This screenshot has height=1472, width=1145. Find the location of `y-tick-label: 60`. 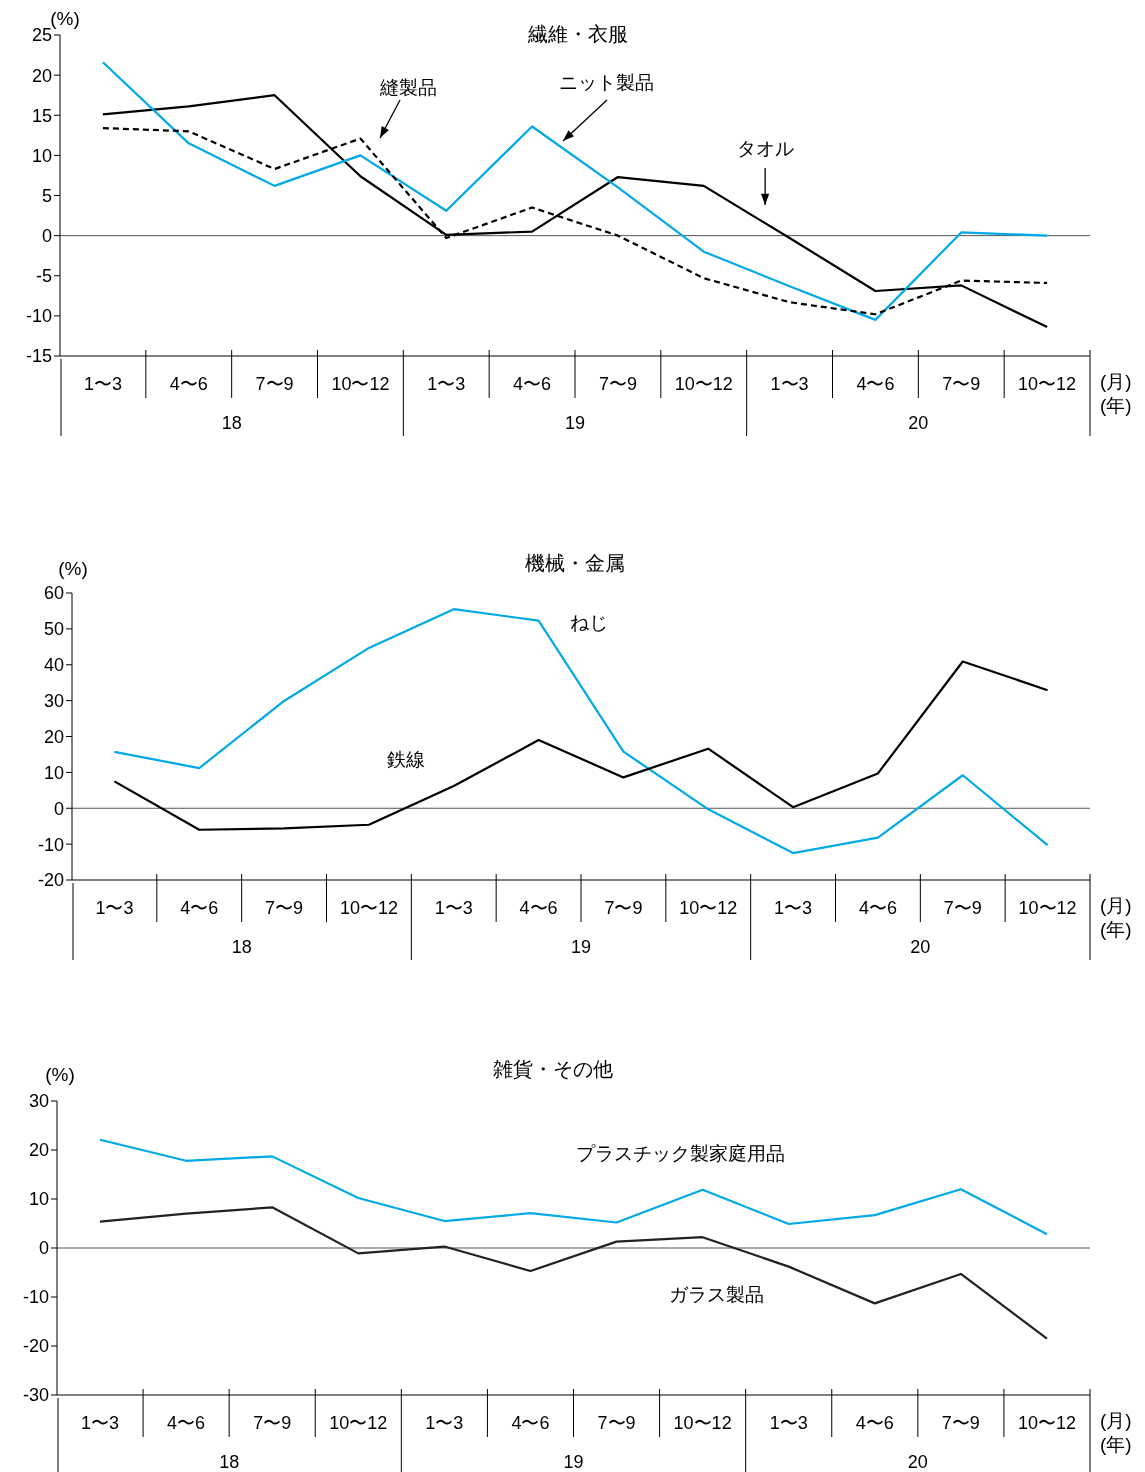

y-tick-label: 60 is located at coordinates (53, 593).